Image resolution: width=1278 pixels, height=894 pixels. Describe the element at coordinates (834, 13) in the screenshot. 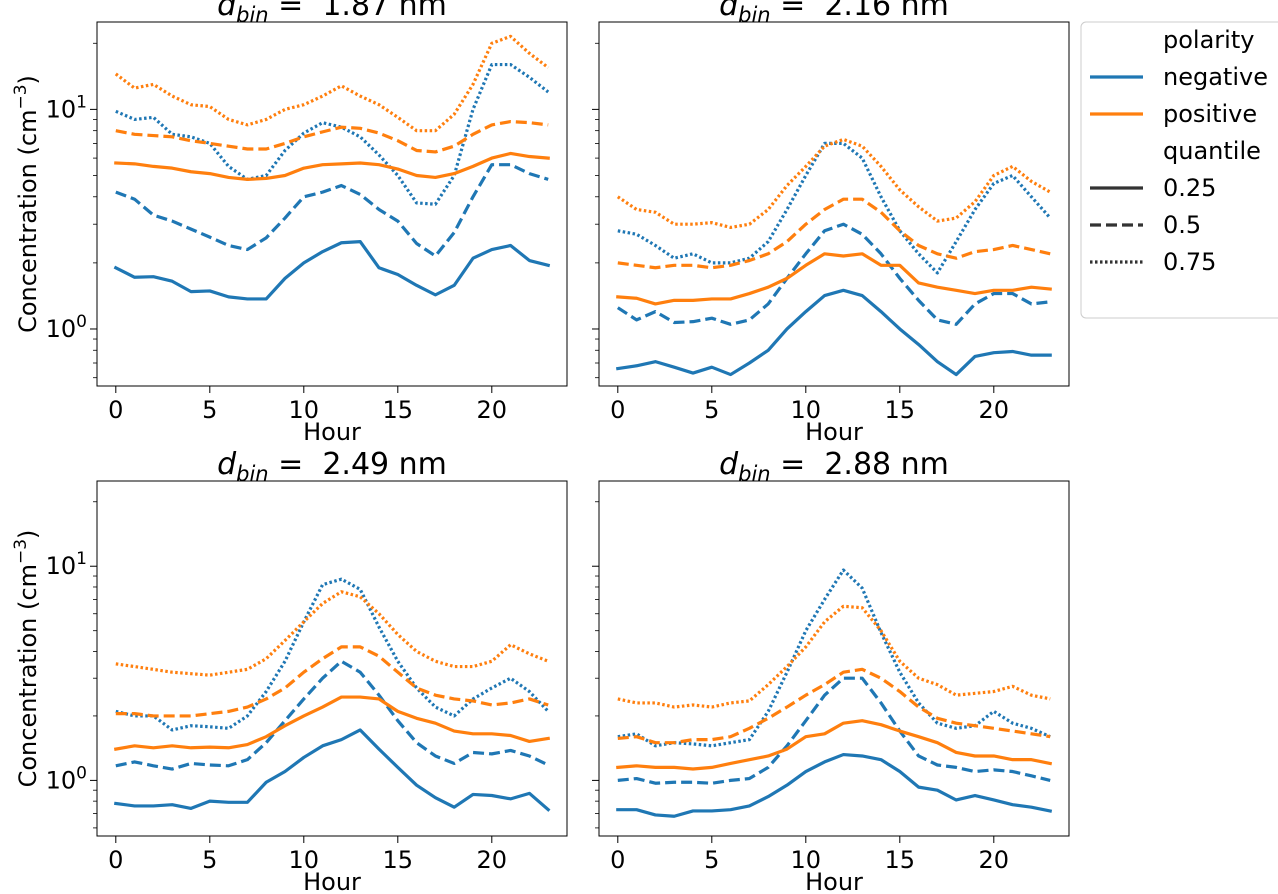

I see `panel-title: dbin = 2.16 nm` at that location.